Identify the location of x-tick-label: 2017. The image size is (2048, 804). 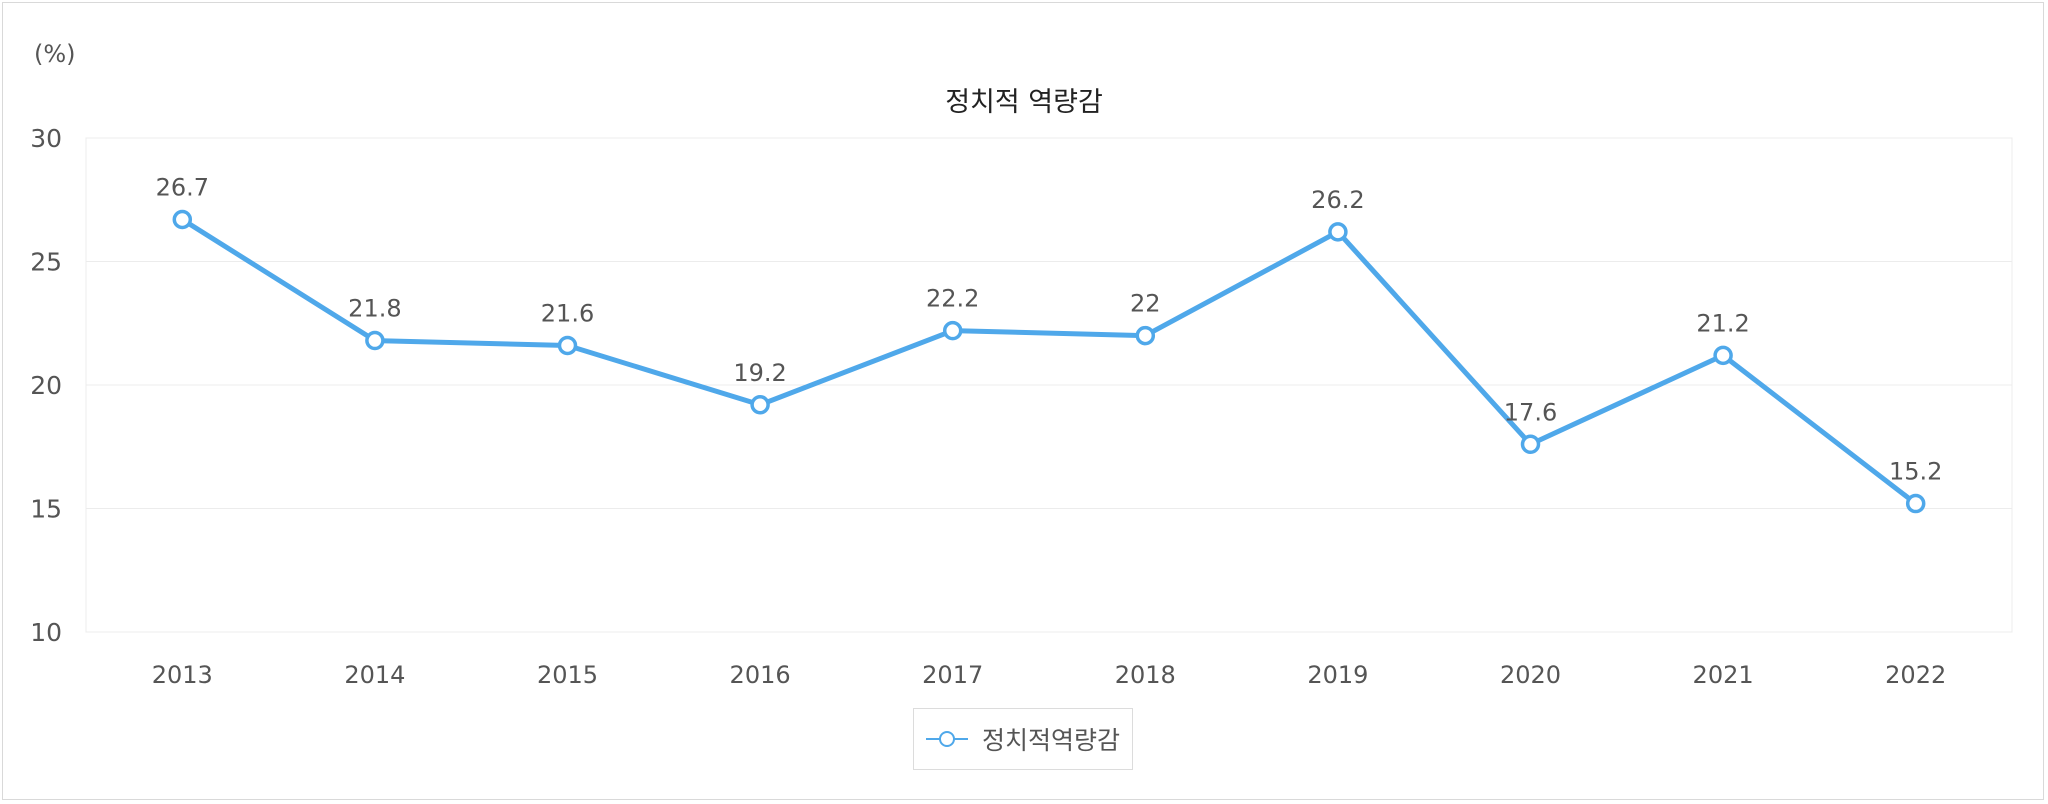
(952, 675).